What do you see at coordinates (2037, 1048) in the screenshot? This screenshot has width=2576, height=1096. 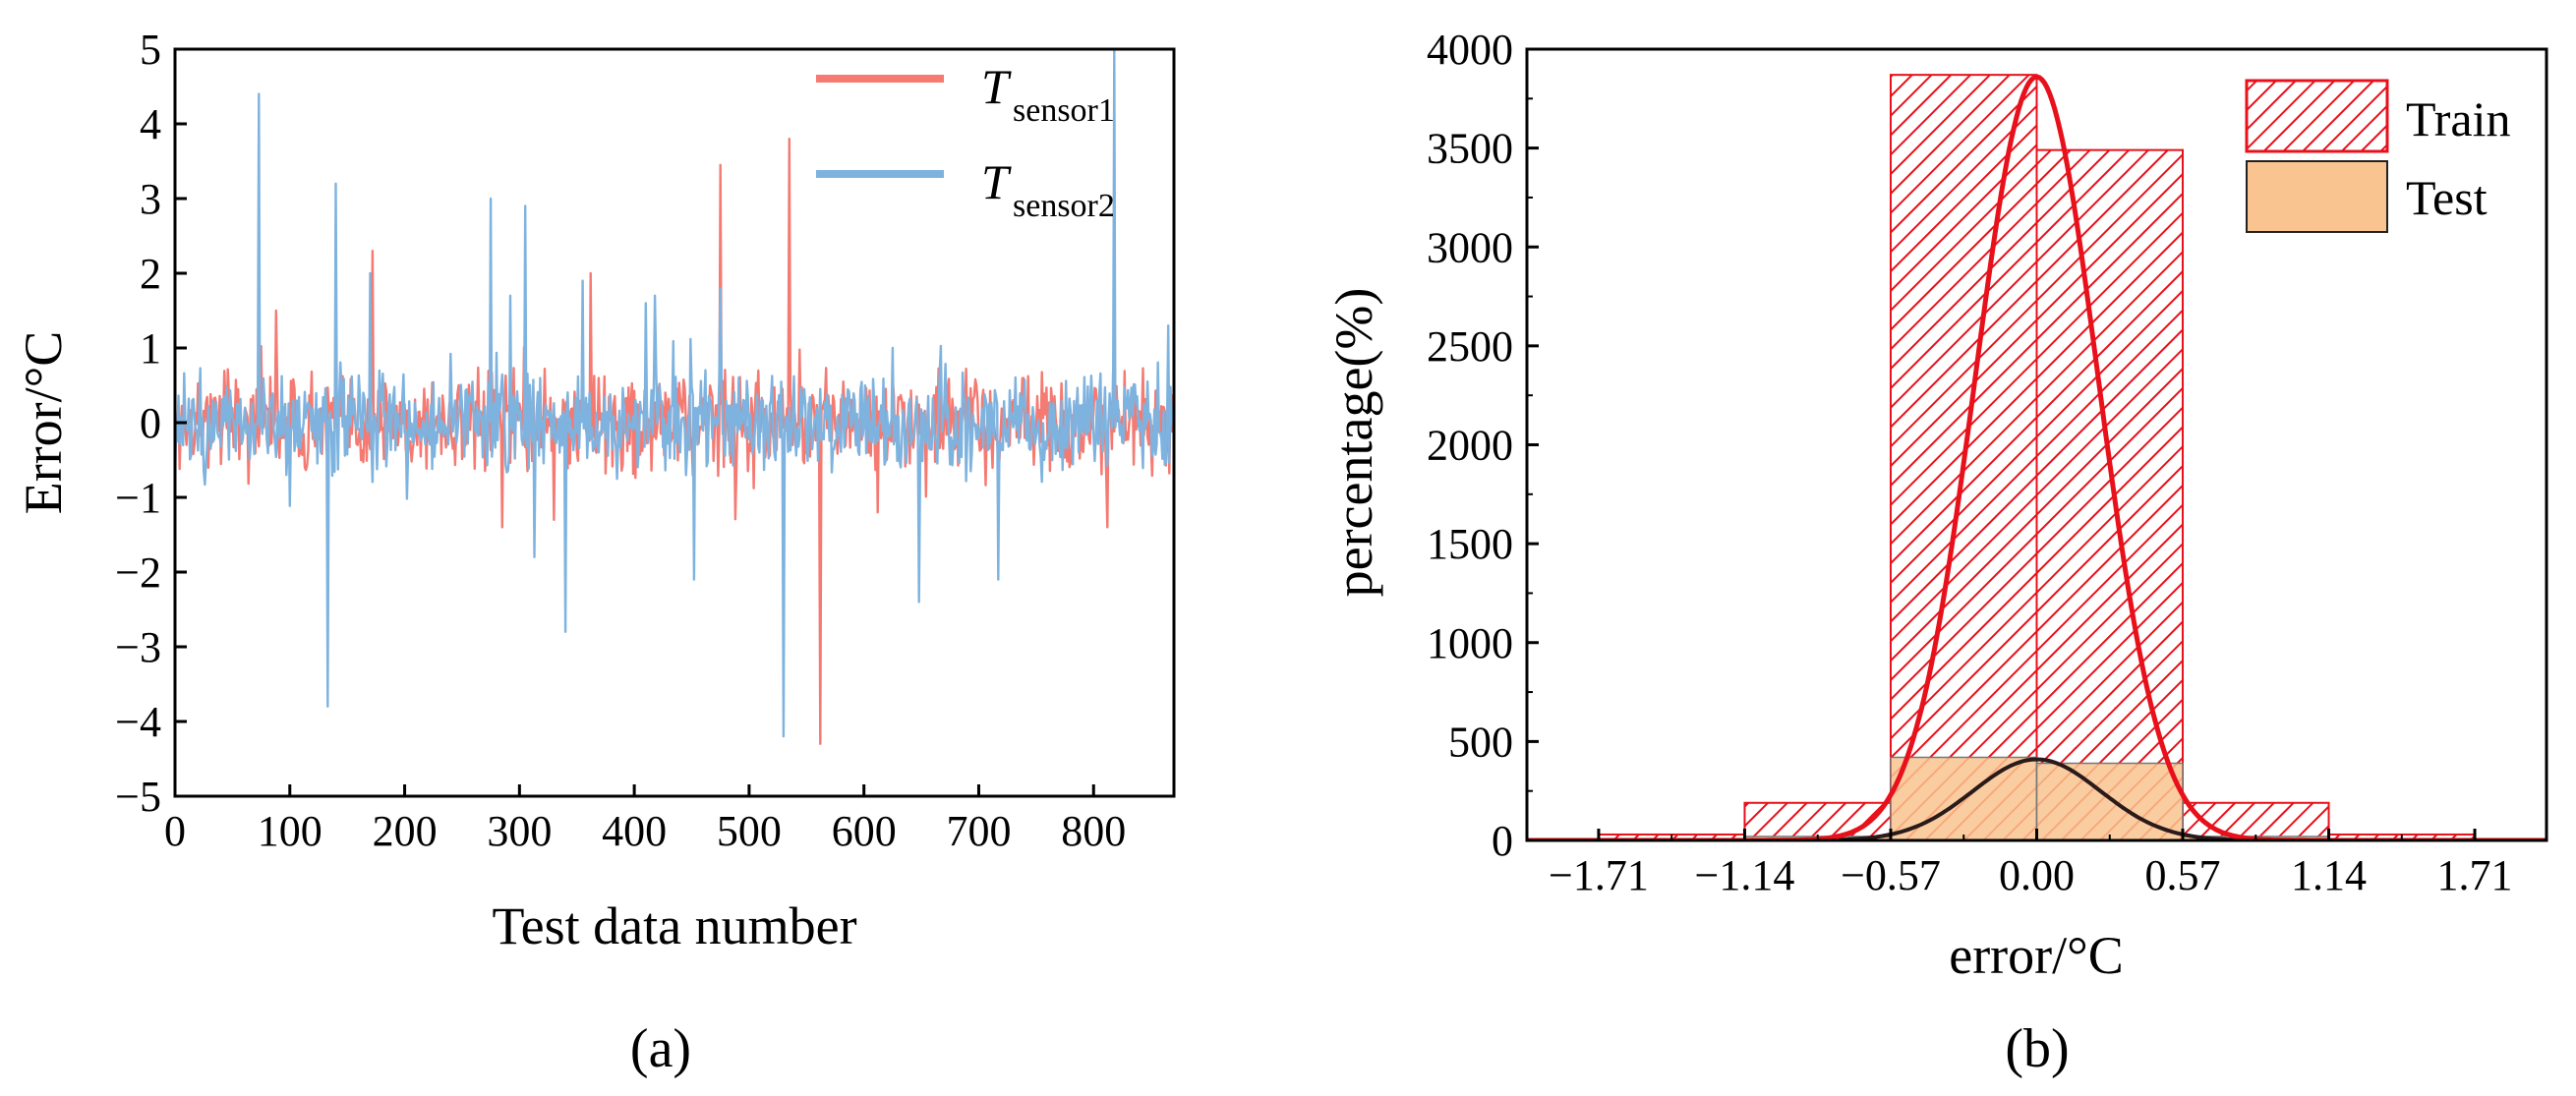 I see `panel-label: (b)` at bounding box center [2037, 1048].